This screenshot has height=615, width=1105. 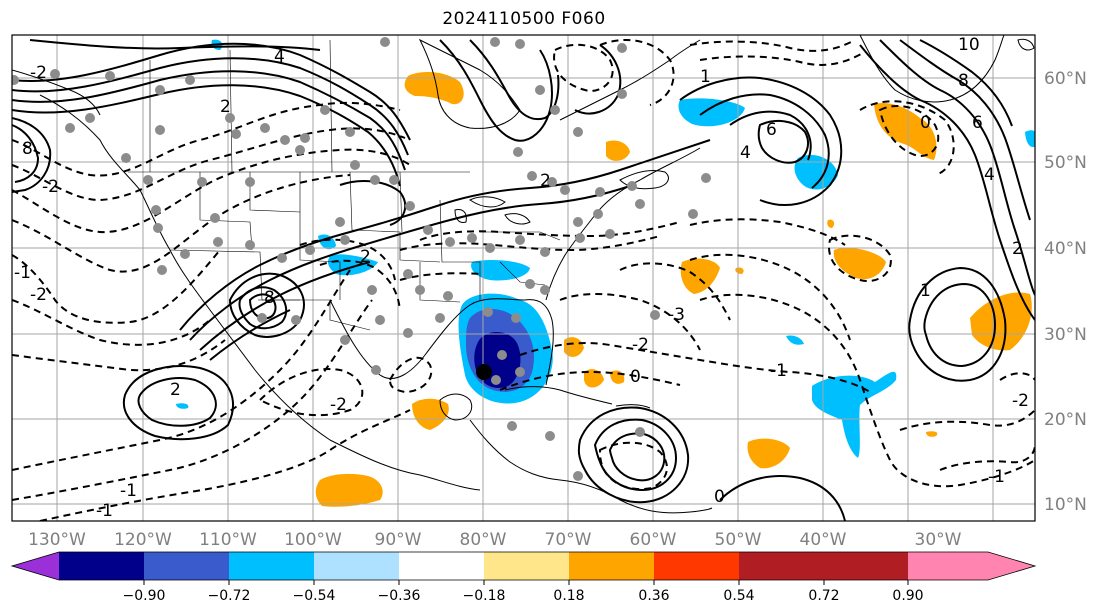 I want to click on colorbar-tick: 0.36, so click(x=653, y=596).